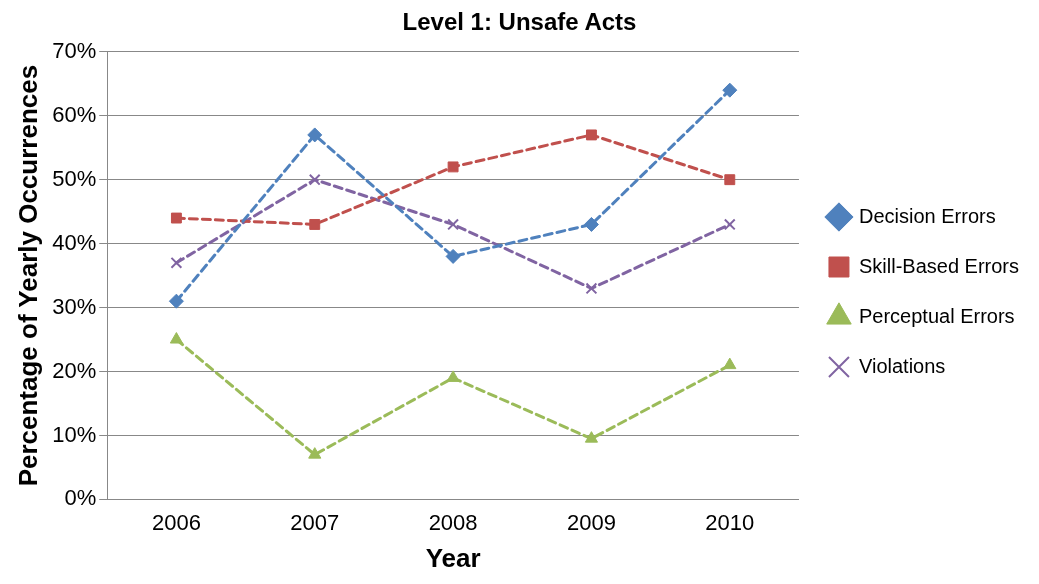 The image size is (1039, 584). I want to click on y-axis-title: Percentage of Yearly Occurrences, so click(27, 275).